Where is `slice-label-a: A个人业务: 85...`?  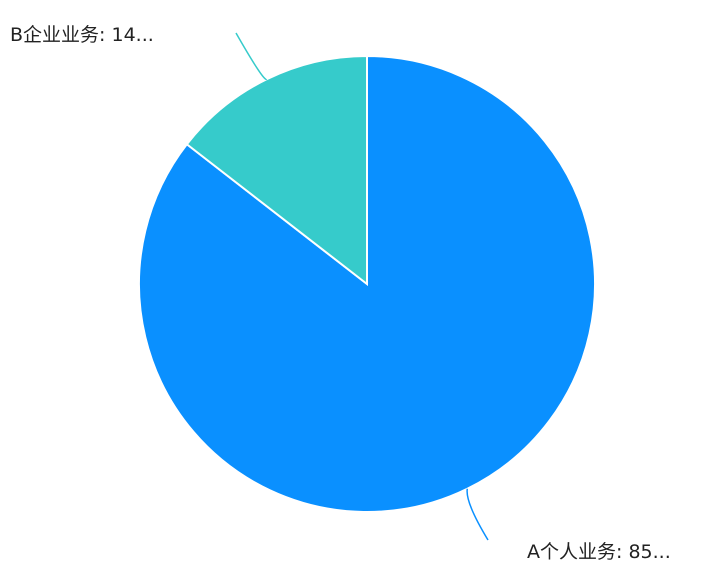 slice-label-a: A个人业务: 85... is located at coordinates (599, 552).